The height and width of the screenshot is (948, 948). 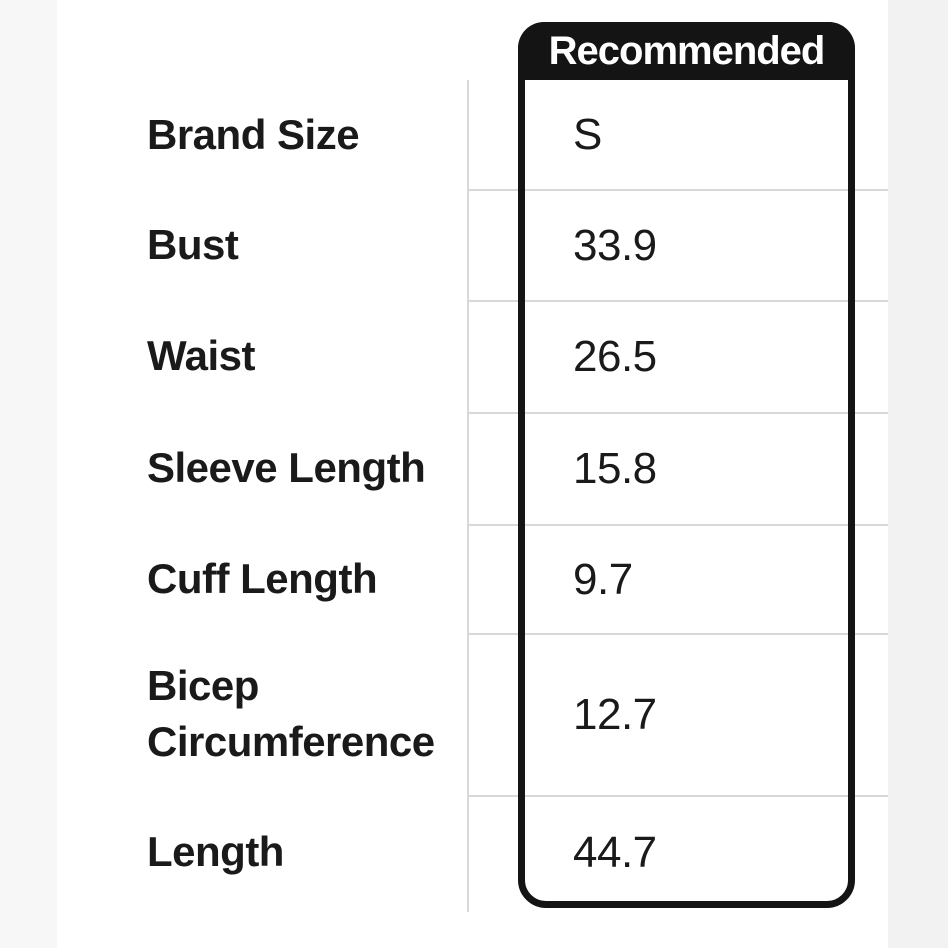 What do you see at coordinates (28, 474) in the screenshot?
I see `left-margin-strip` at bounding box center [28, 474].